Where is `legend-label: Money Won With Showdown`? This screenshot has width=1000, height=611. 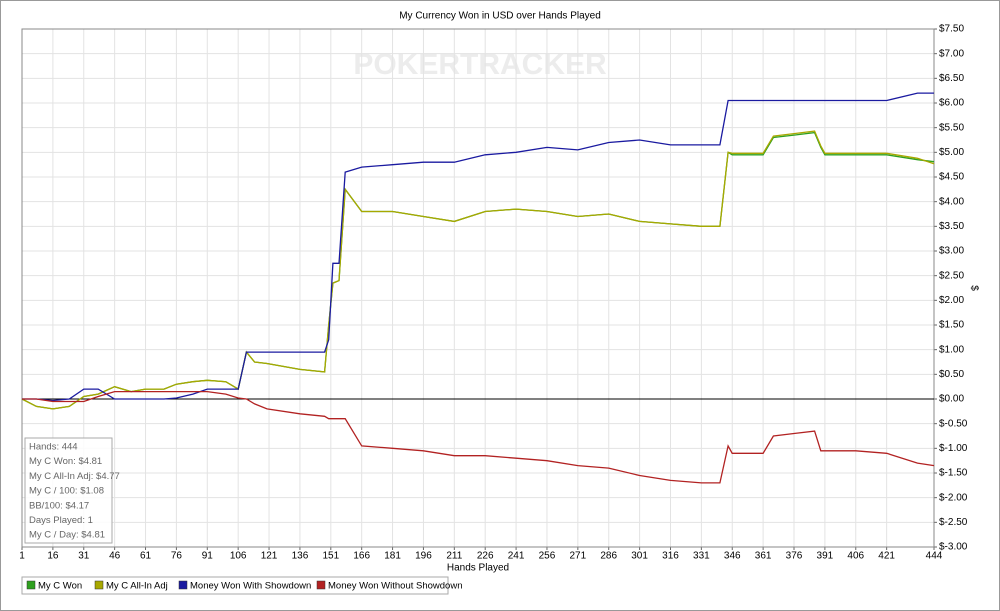 legend-label: Money Won With Showdown is located at coordinates (250, 586).